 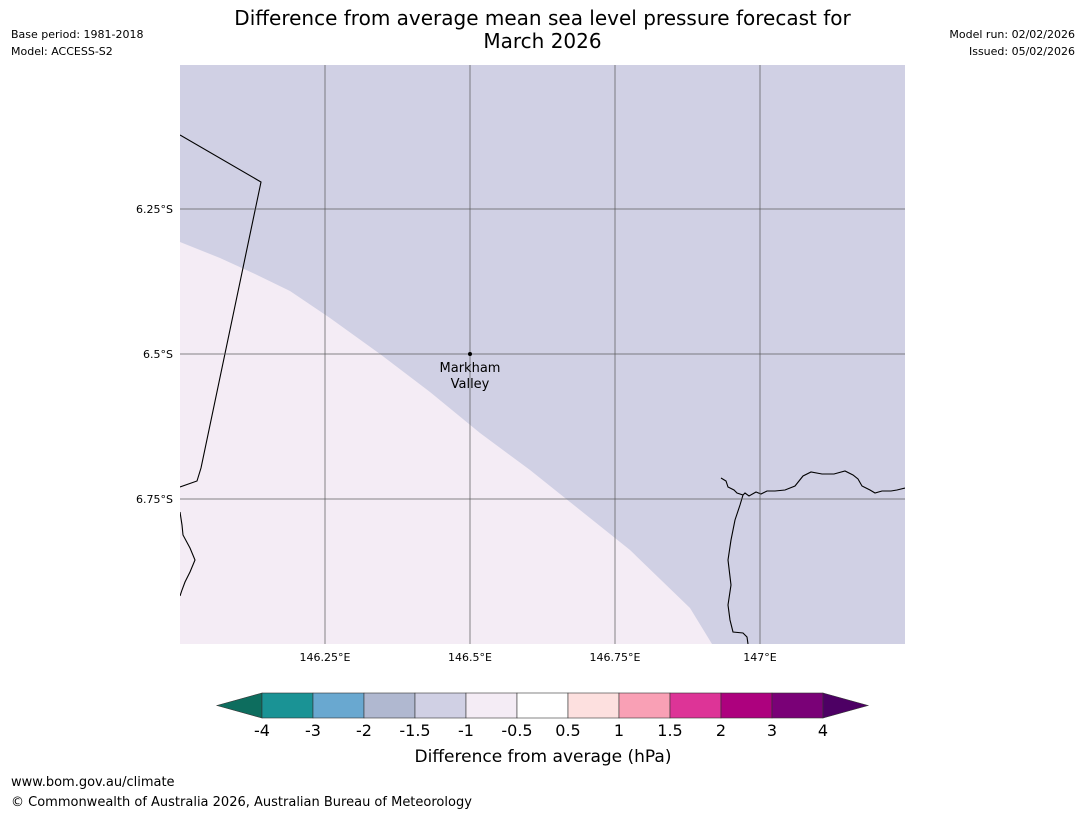 What do you see at coordinates (567, 730) in the screenshot?
I see `colorbar-tick-label: 0.5` at bounding box center [567, 730].